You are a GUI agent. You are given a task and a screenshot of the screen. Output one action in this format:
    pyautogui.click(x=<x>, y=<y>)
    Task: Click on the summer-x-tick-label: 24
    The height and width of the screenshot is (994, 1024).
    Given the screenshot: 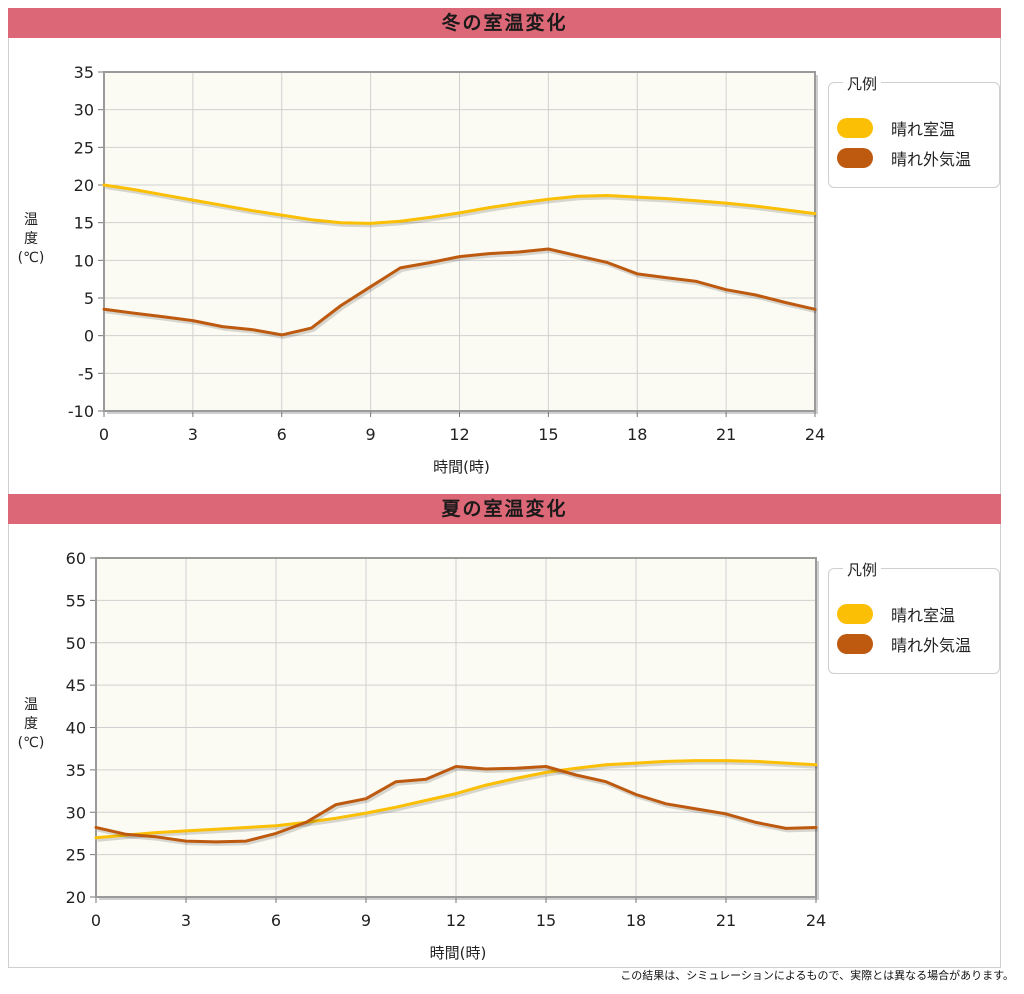 What is the action you would take?
    pyautogui.click(x=816, y=920)
    